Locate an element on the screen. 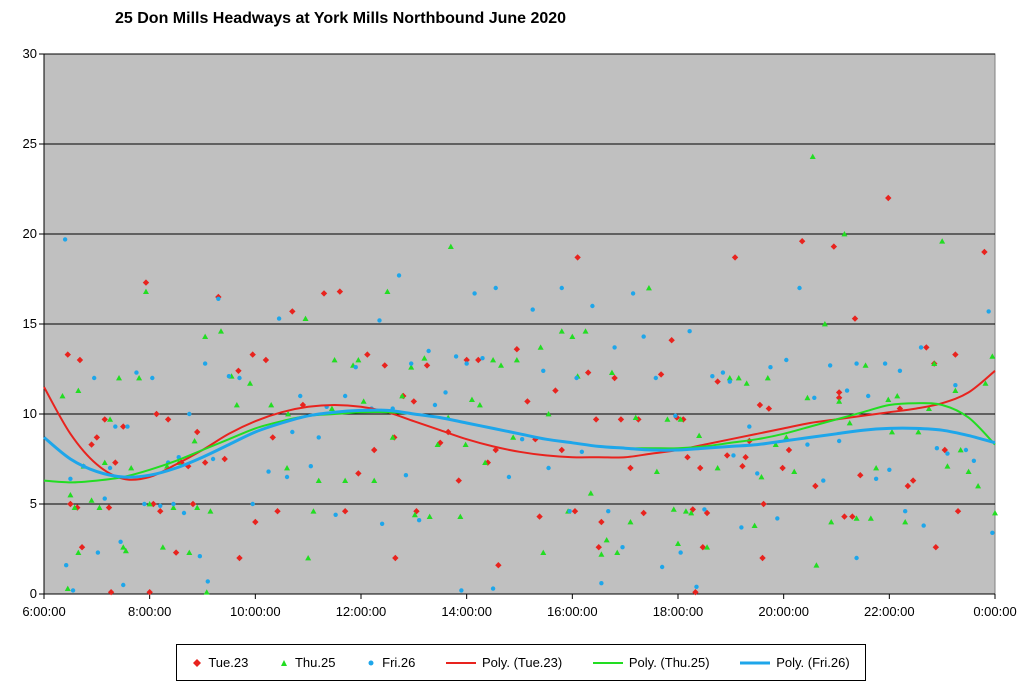 The image size is (1024, 695). y-tick-label: 10 is located at coordinates (30, 413).